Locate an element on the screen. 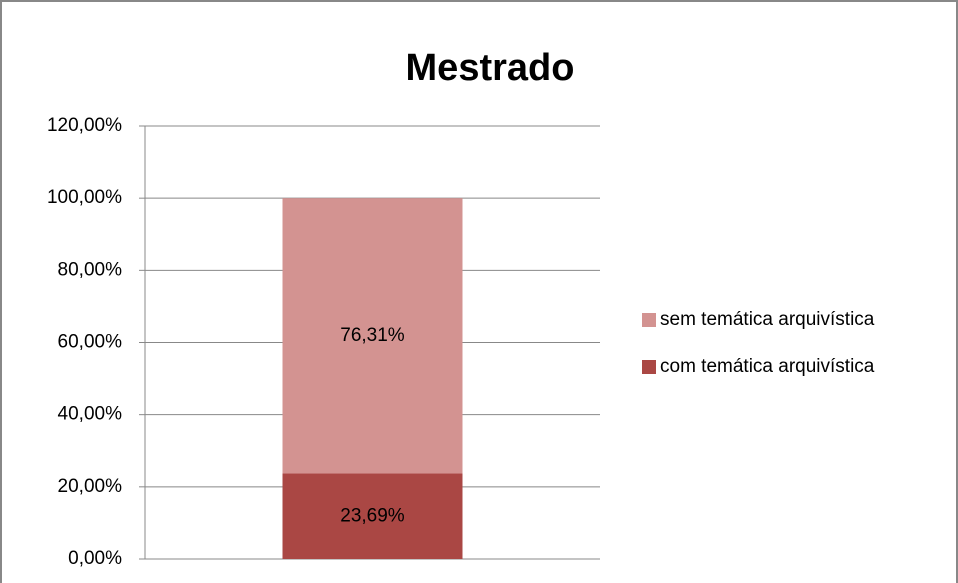 The image size is (958, 583). y-tick-label: 0,00% is located at coordinates (95, 558).